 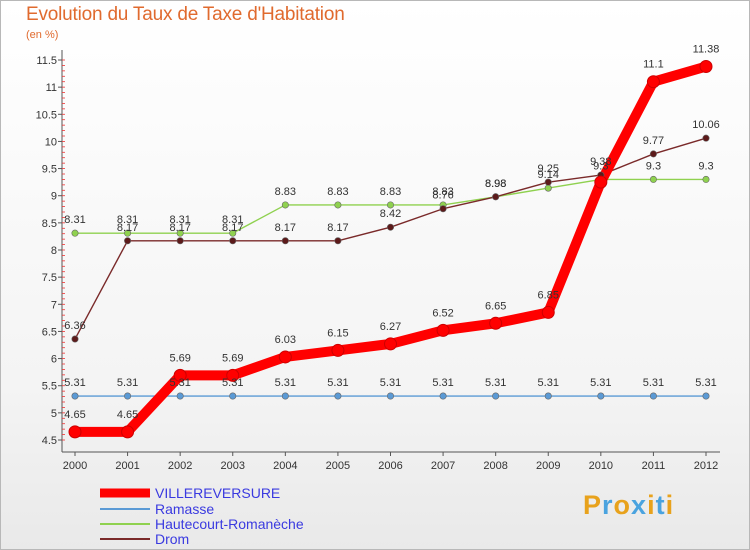 I want to click on data-label: 6.15, so click(x=337, y=333).